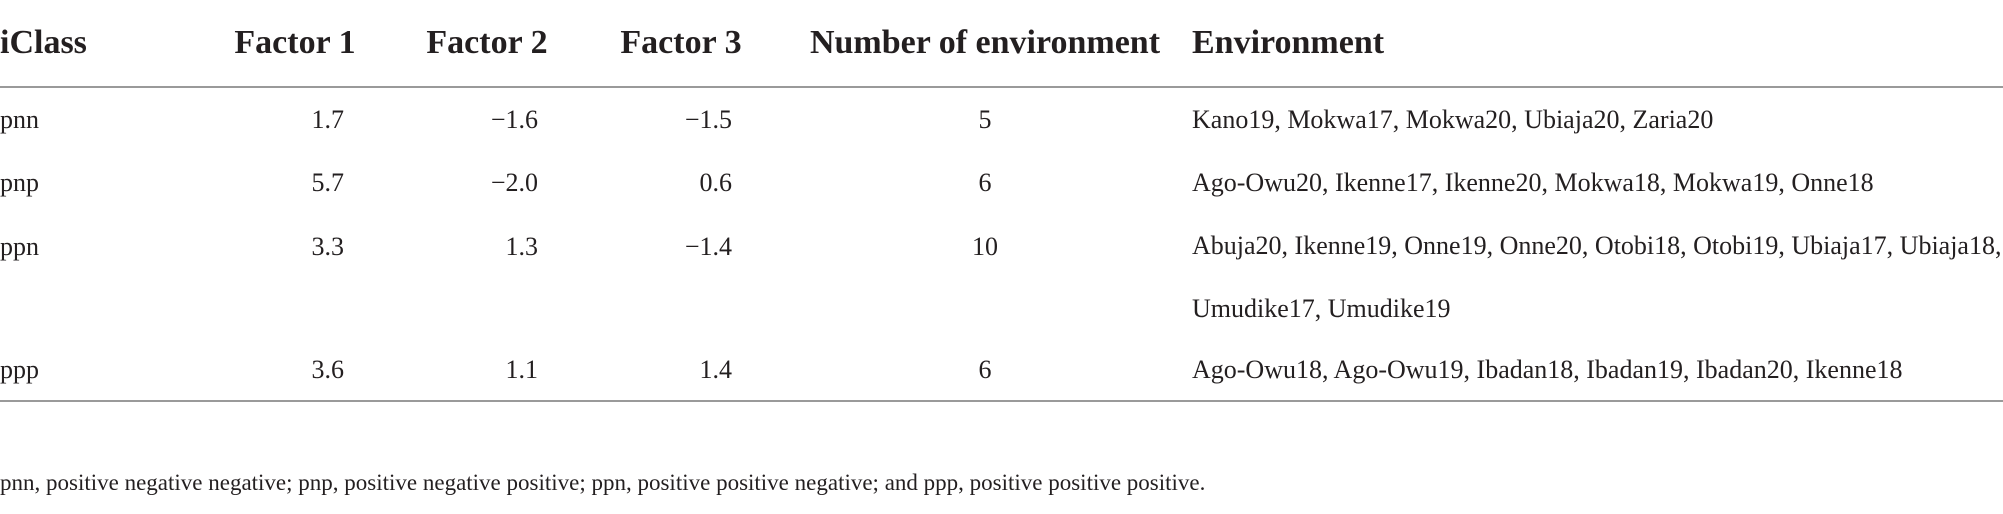  Describe the element at coordinates (295, 182) in the screenshot. I see `cell-factor-1-wrap: 5.7` at that location.